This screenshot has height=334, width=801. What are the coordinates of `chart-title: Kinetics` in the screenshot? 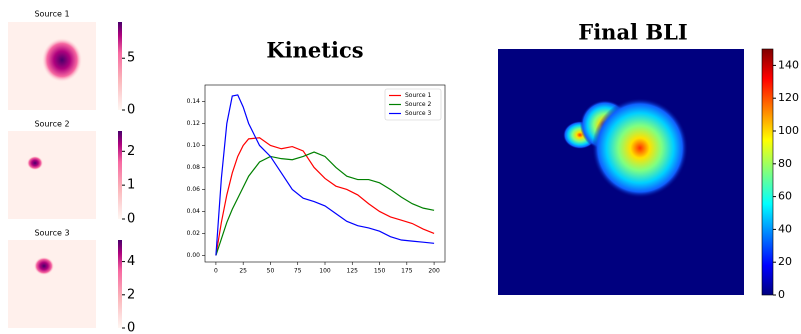 It's located at (314, 50).